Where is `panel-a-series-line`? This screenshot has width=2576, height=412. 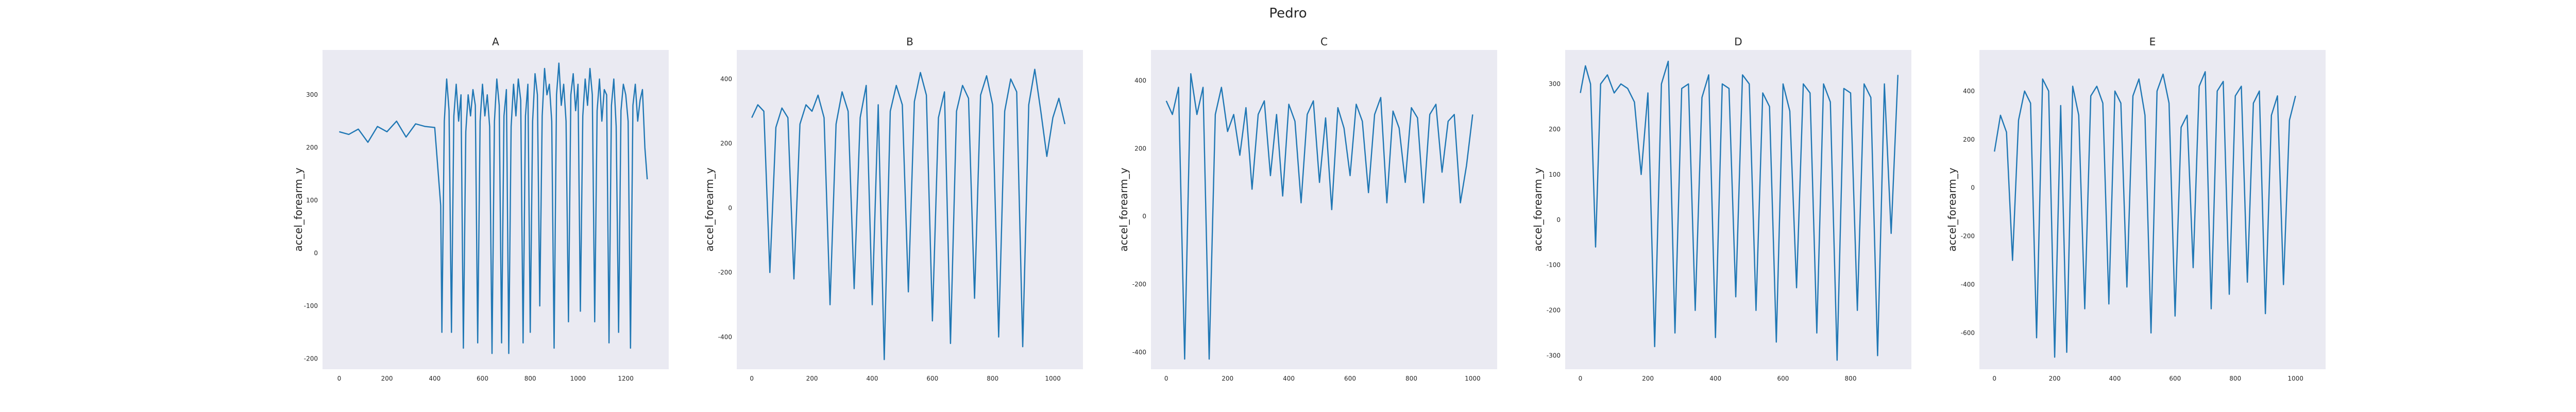 panel-a-series-line is located at coordinates (493, 208).